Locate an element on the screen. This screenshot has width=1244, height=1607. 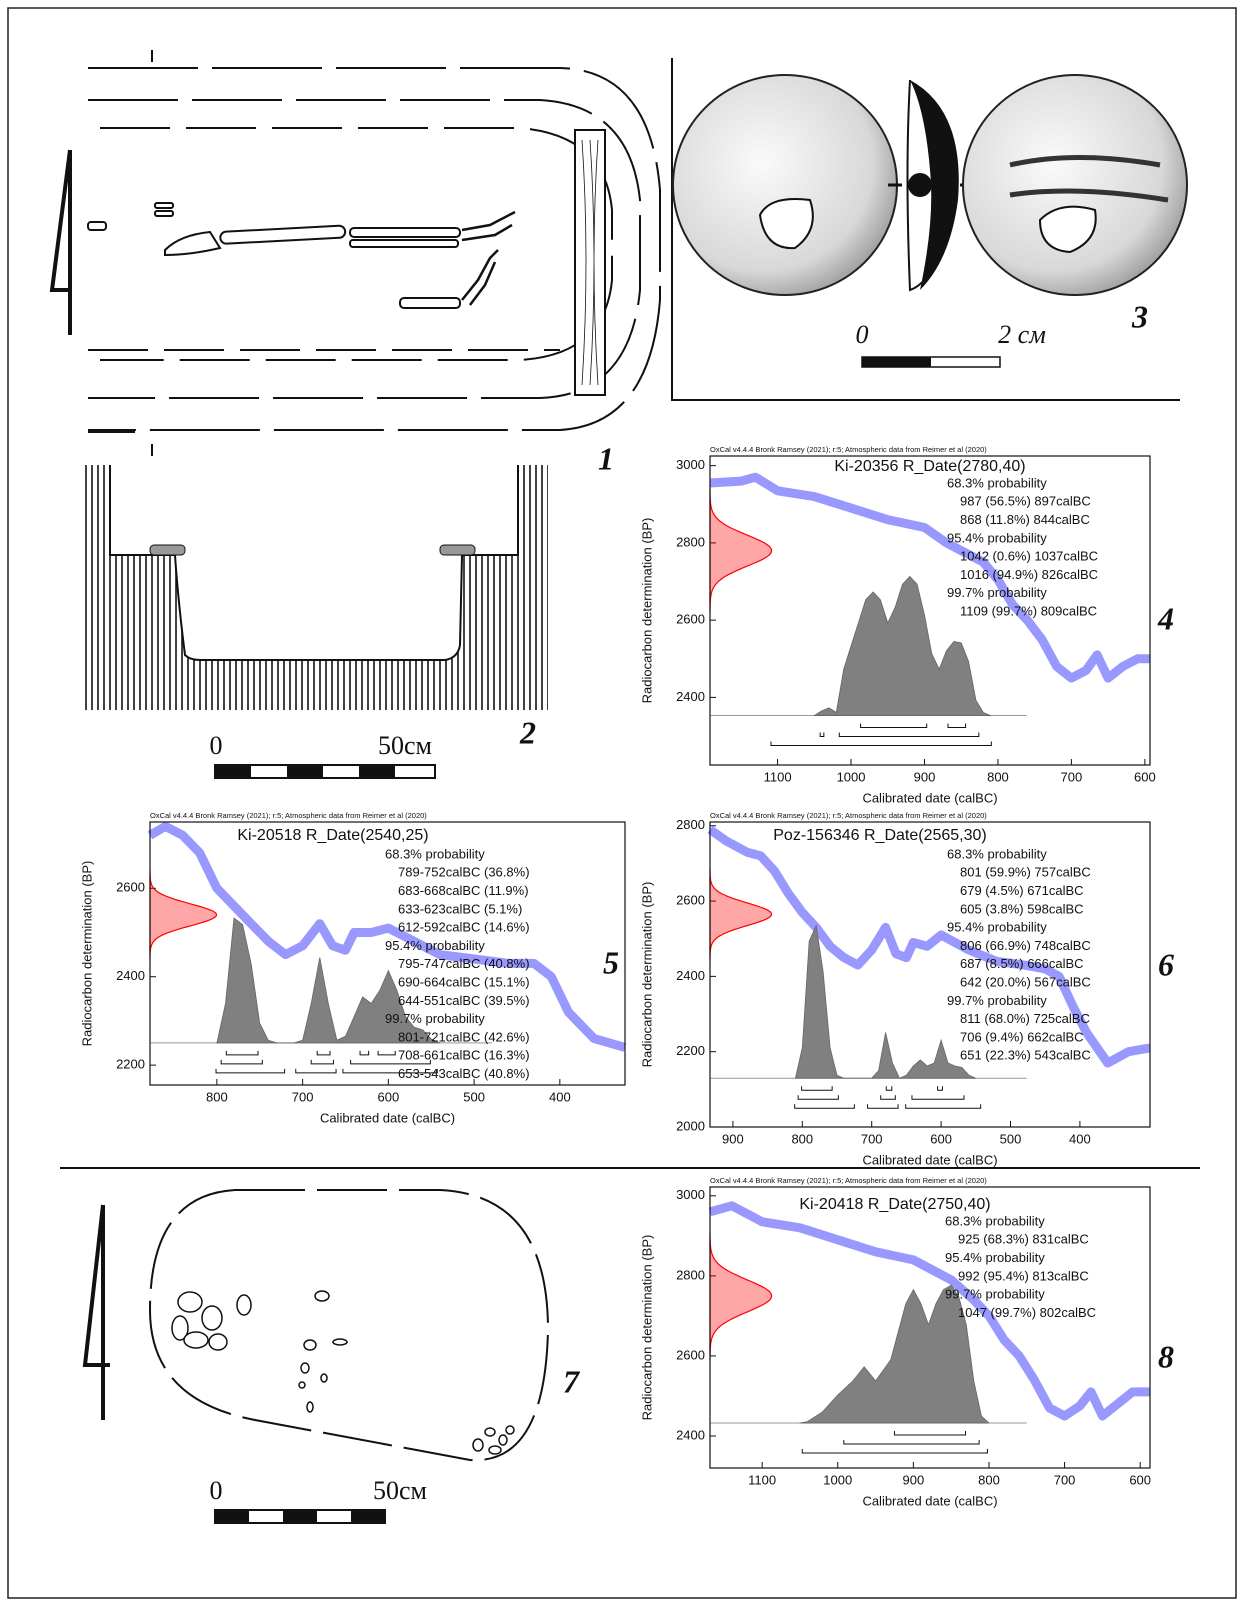
calibration-curve is located at coordinates (929, 577).